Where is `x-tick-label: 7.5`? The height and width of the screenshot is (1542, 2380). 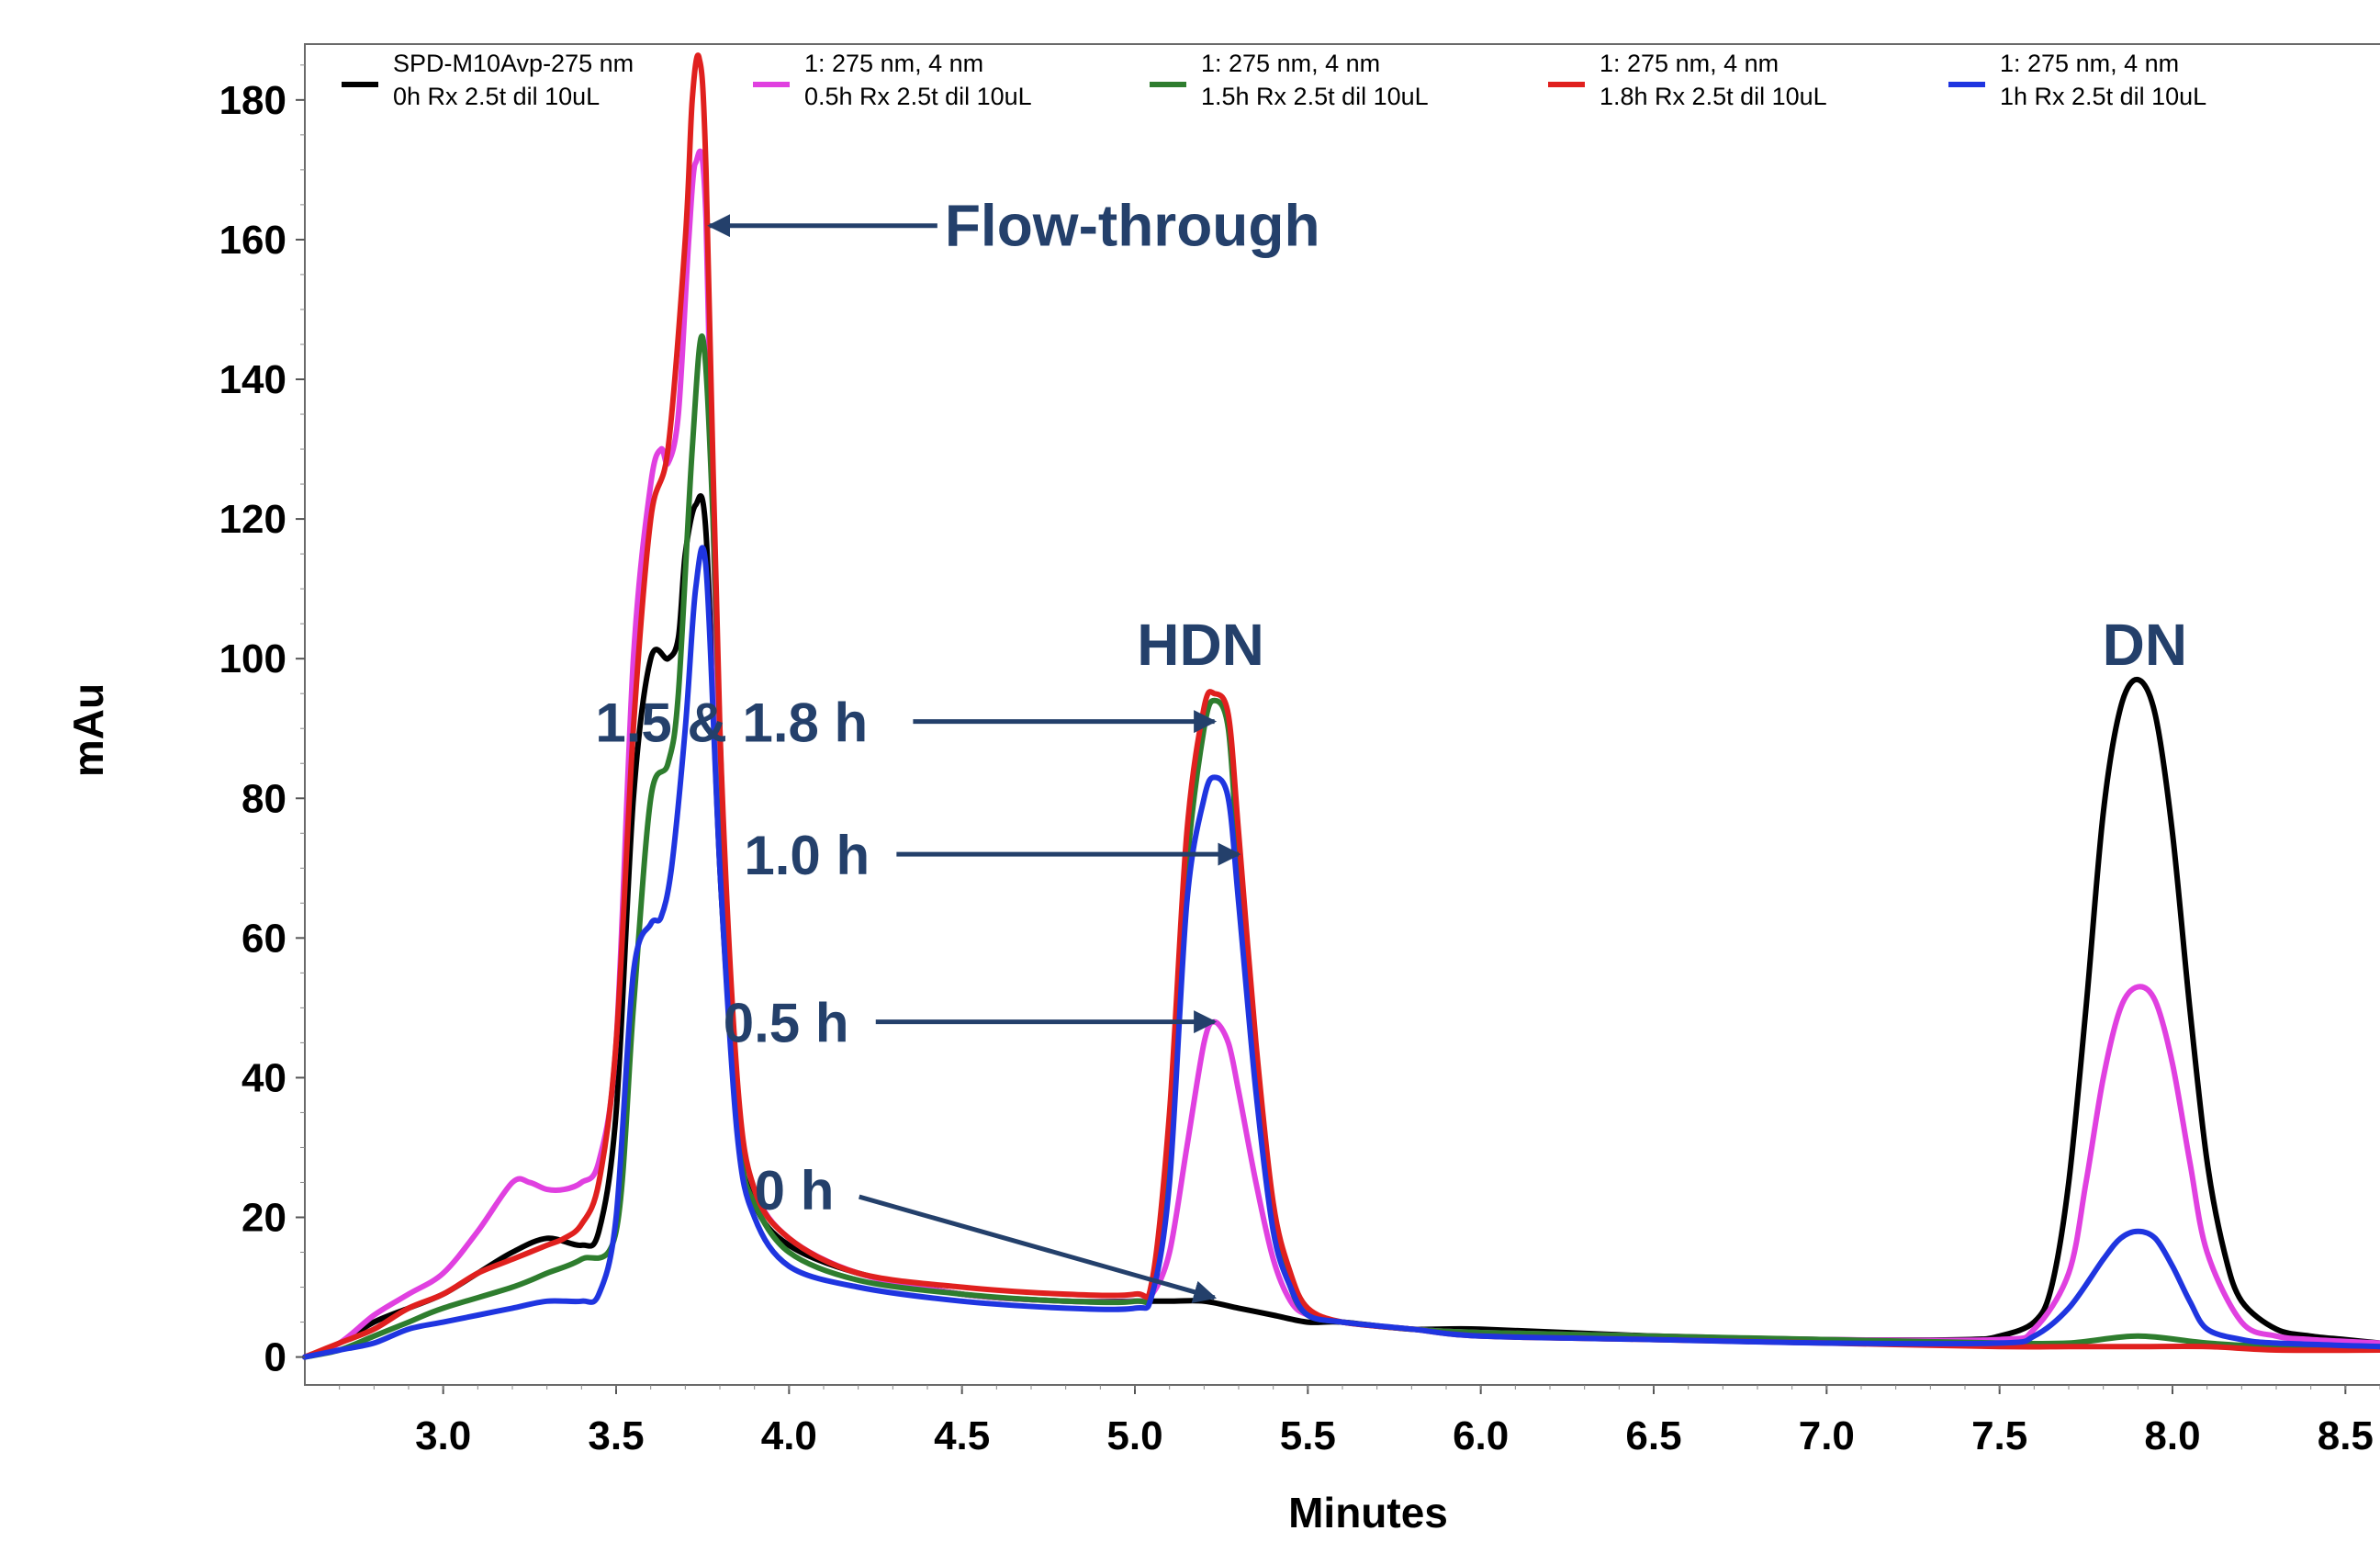
x-tick-label: 7.5 is located at coordinates (1999, 1435).